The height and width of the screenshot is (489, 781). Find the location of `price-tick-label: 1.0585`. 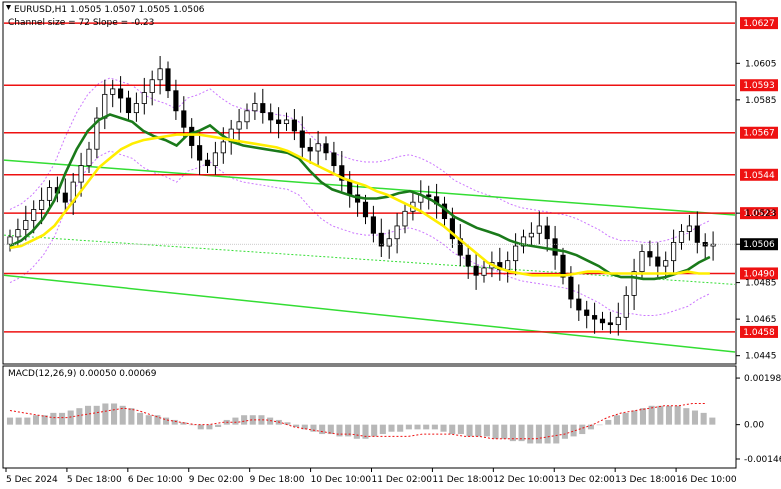

price-tick-label: 1.0585 is located at coordinates (761, 101).